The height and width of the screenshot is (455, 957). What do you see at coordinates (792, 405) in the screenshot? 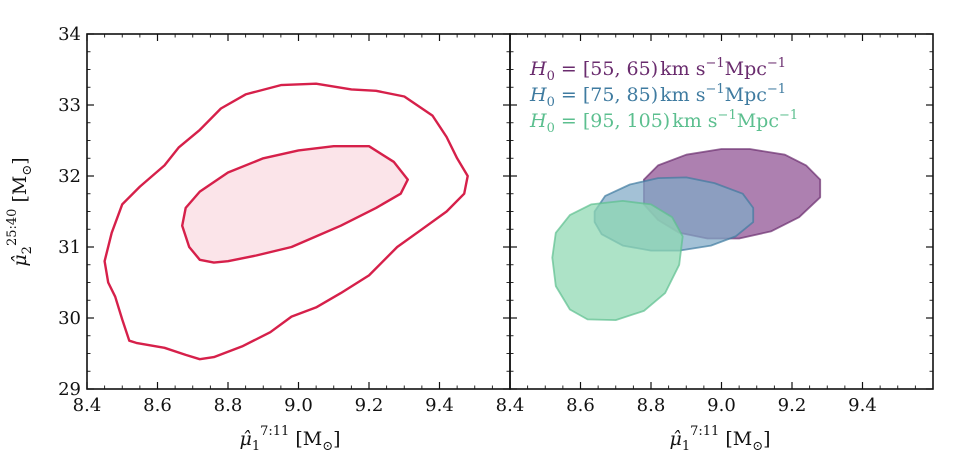
I see `right-x-tick-label: 9.2` at bounding box center [792, 405].